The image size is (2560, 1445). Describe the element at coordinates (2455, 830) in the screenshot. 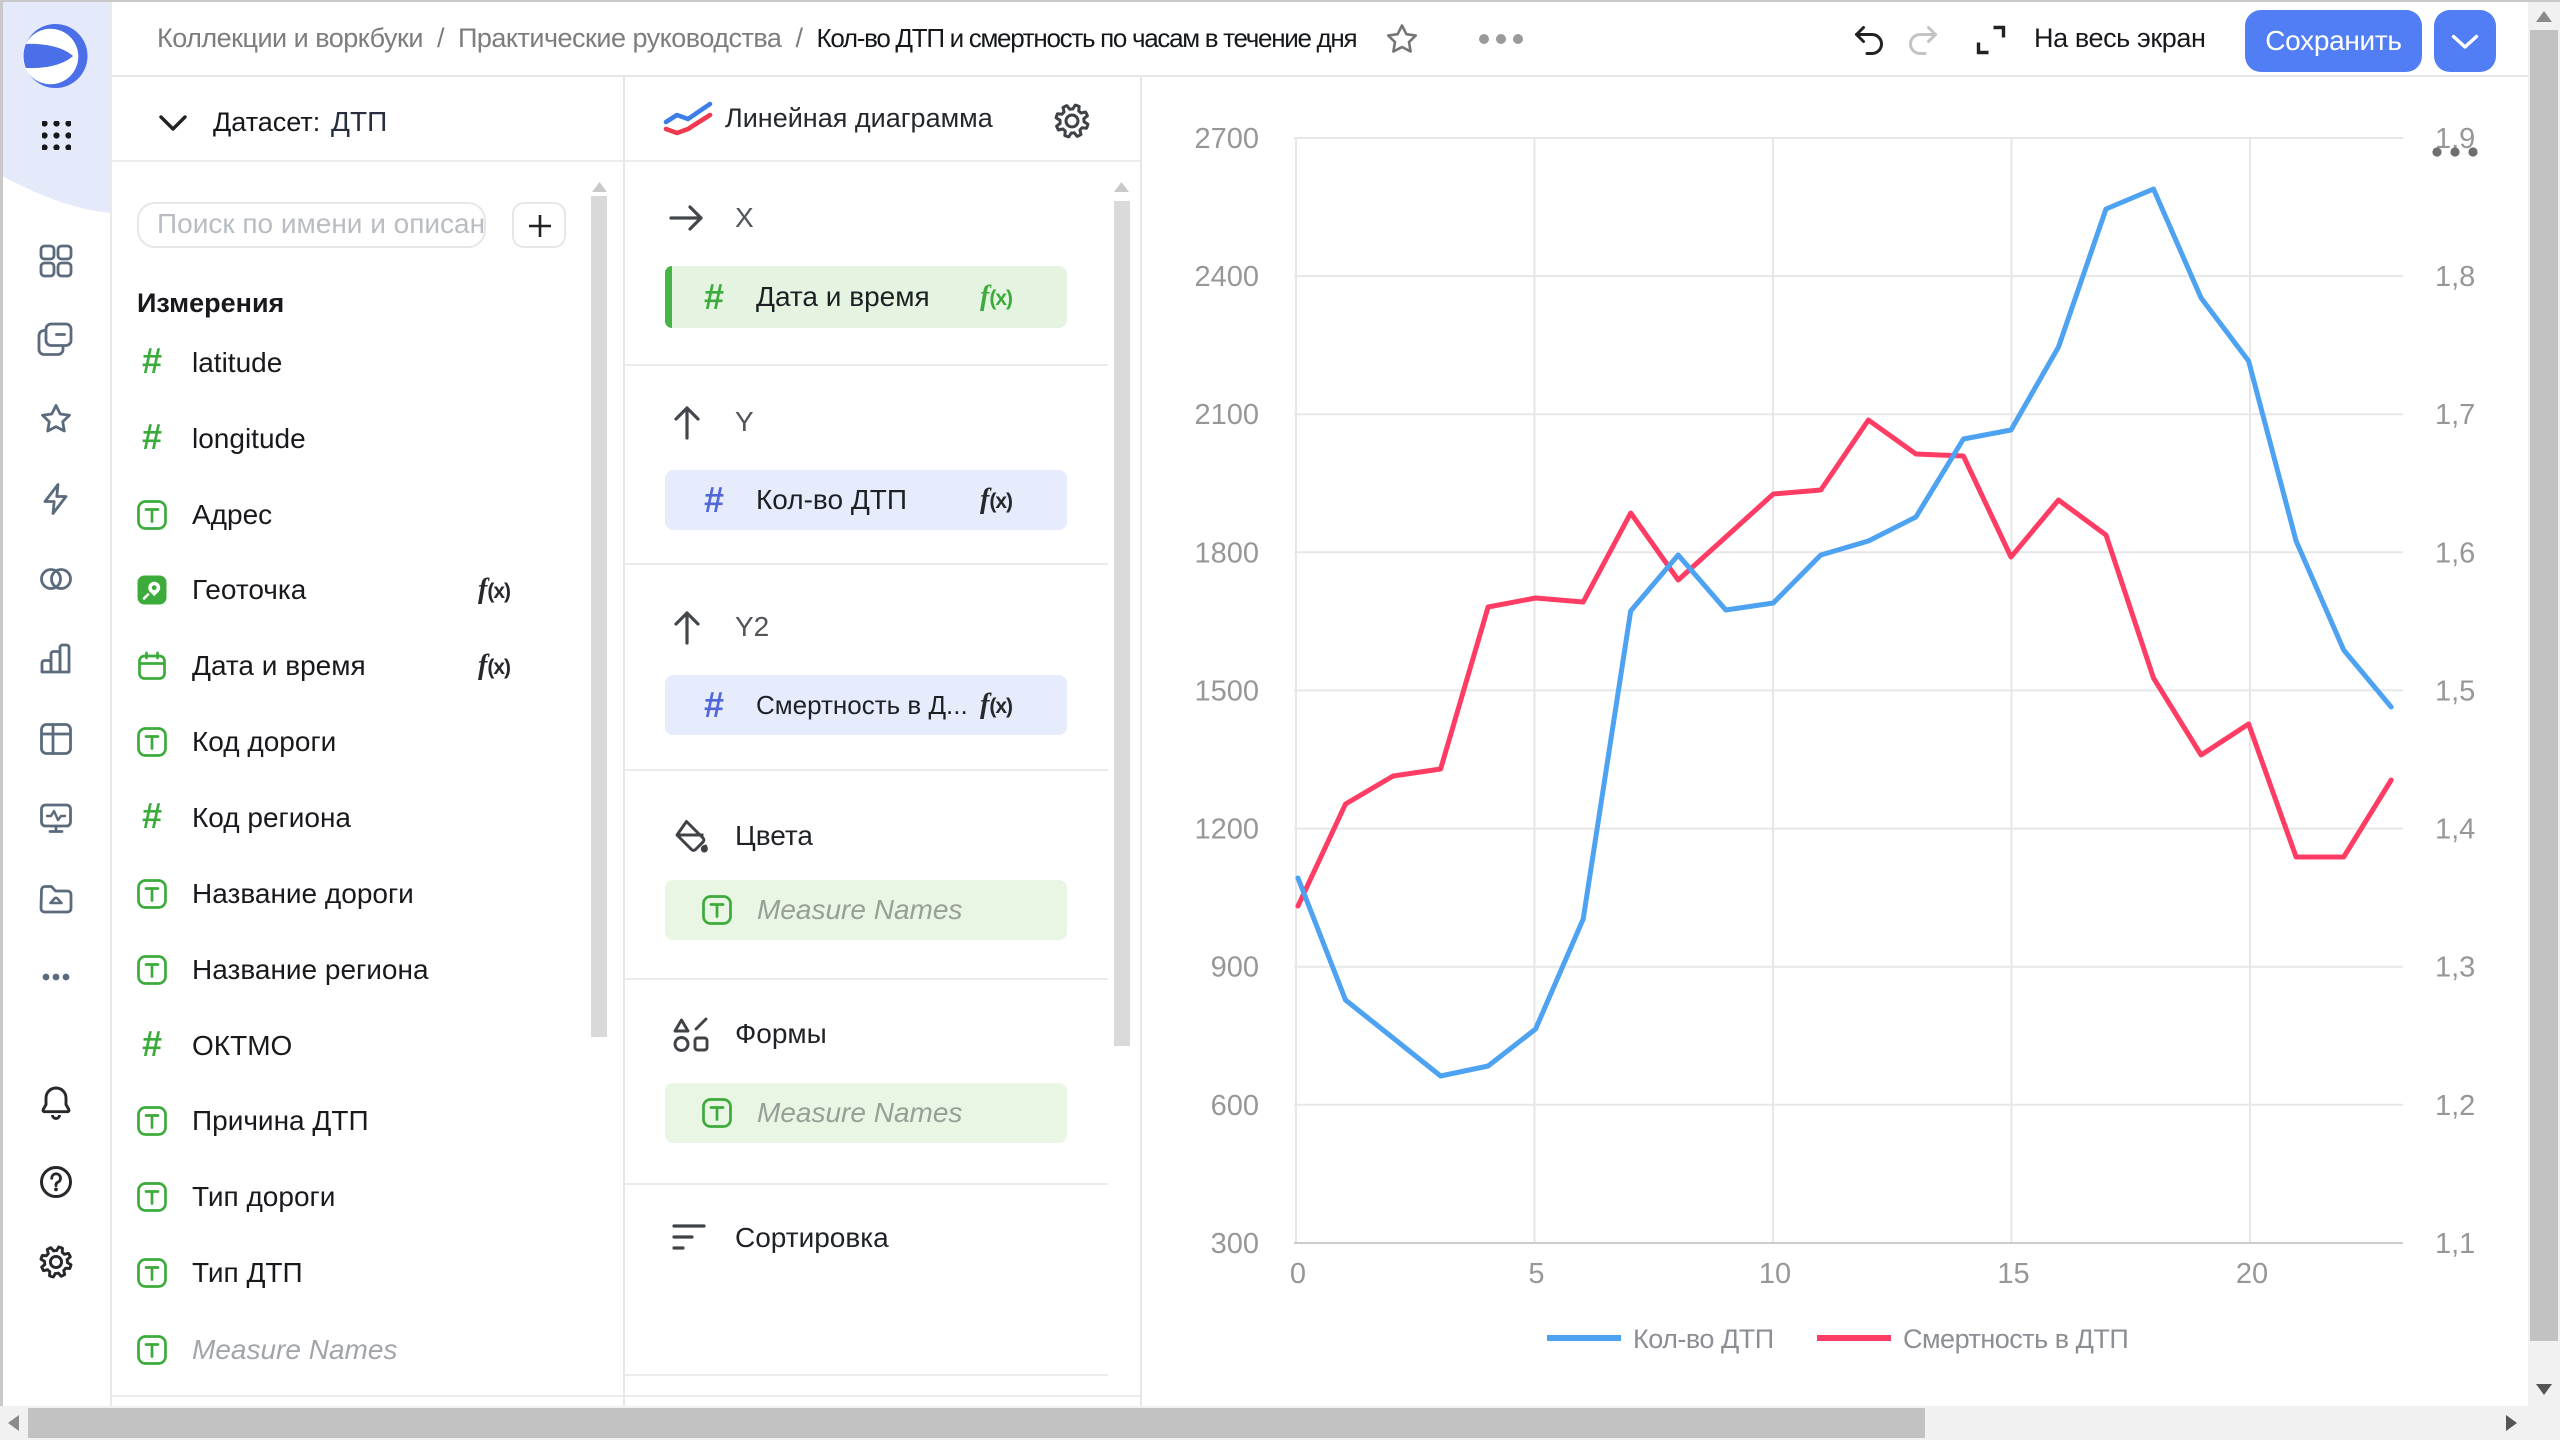

I see `svg-text: 1,4` at that location.